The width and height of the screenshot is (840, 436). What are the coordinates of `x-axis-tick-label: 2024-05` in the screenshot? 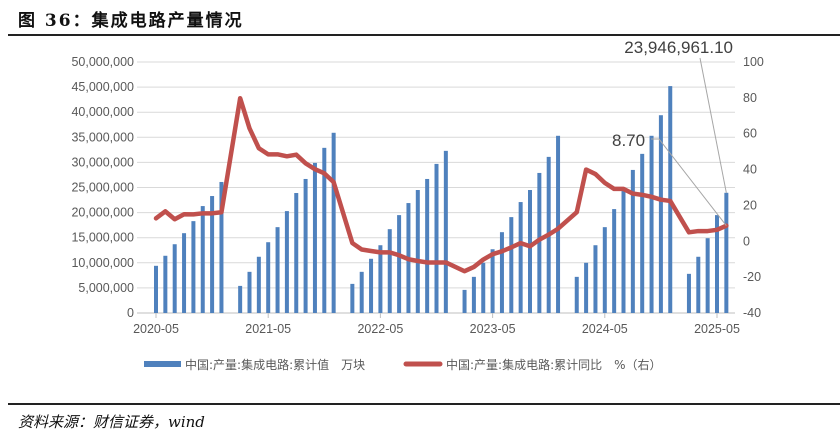 It's located at (605, 329).